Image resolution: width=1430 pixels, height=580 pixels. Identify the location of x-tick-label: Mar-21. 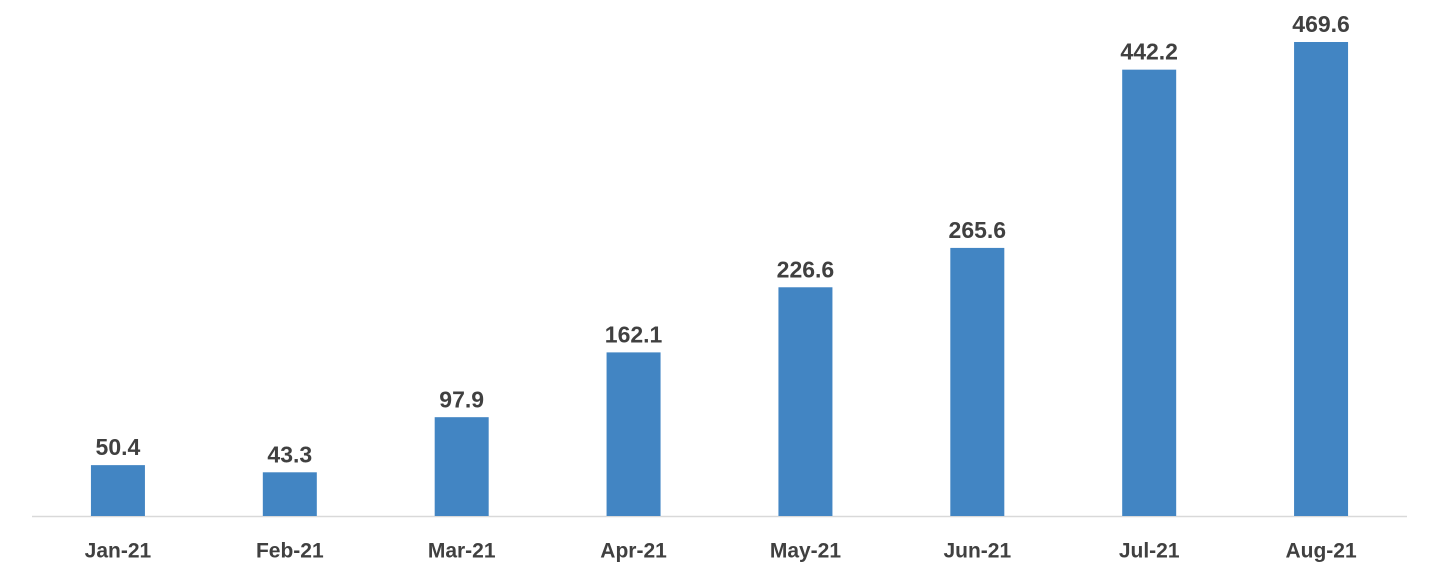
(462, 551).